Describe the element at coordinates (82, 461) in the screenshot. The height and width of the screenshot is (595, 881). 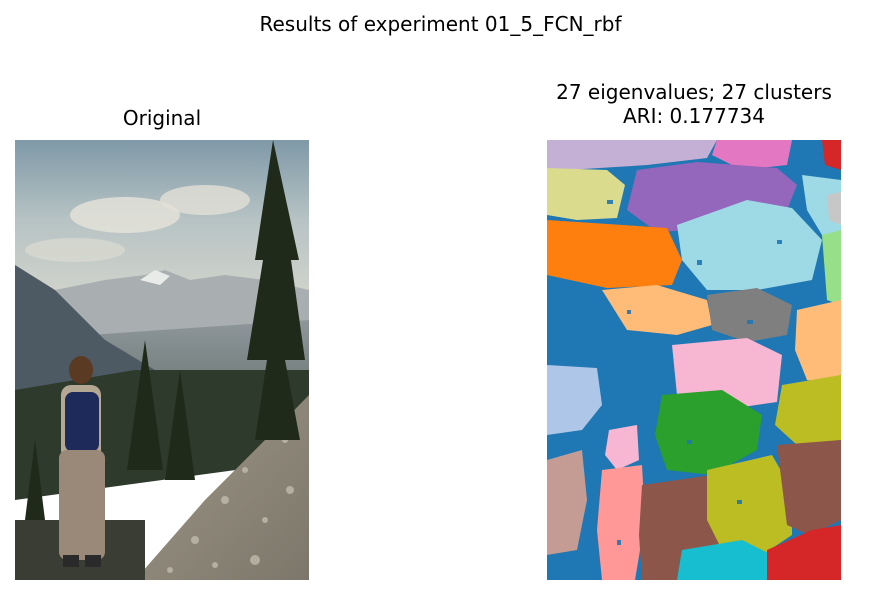
I see `hiker-figure` at that location.